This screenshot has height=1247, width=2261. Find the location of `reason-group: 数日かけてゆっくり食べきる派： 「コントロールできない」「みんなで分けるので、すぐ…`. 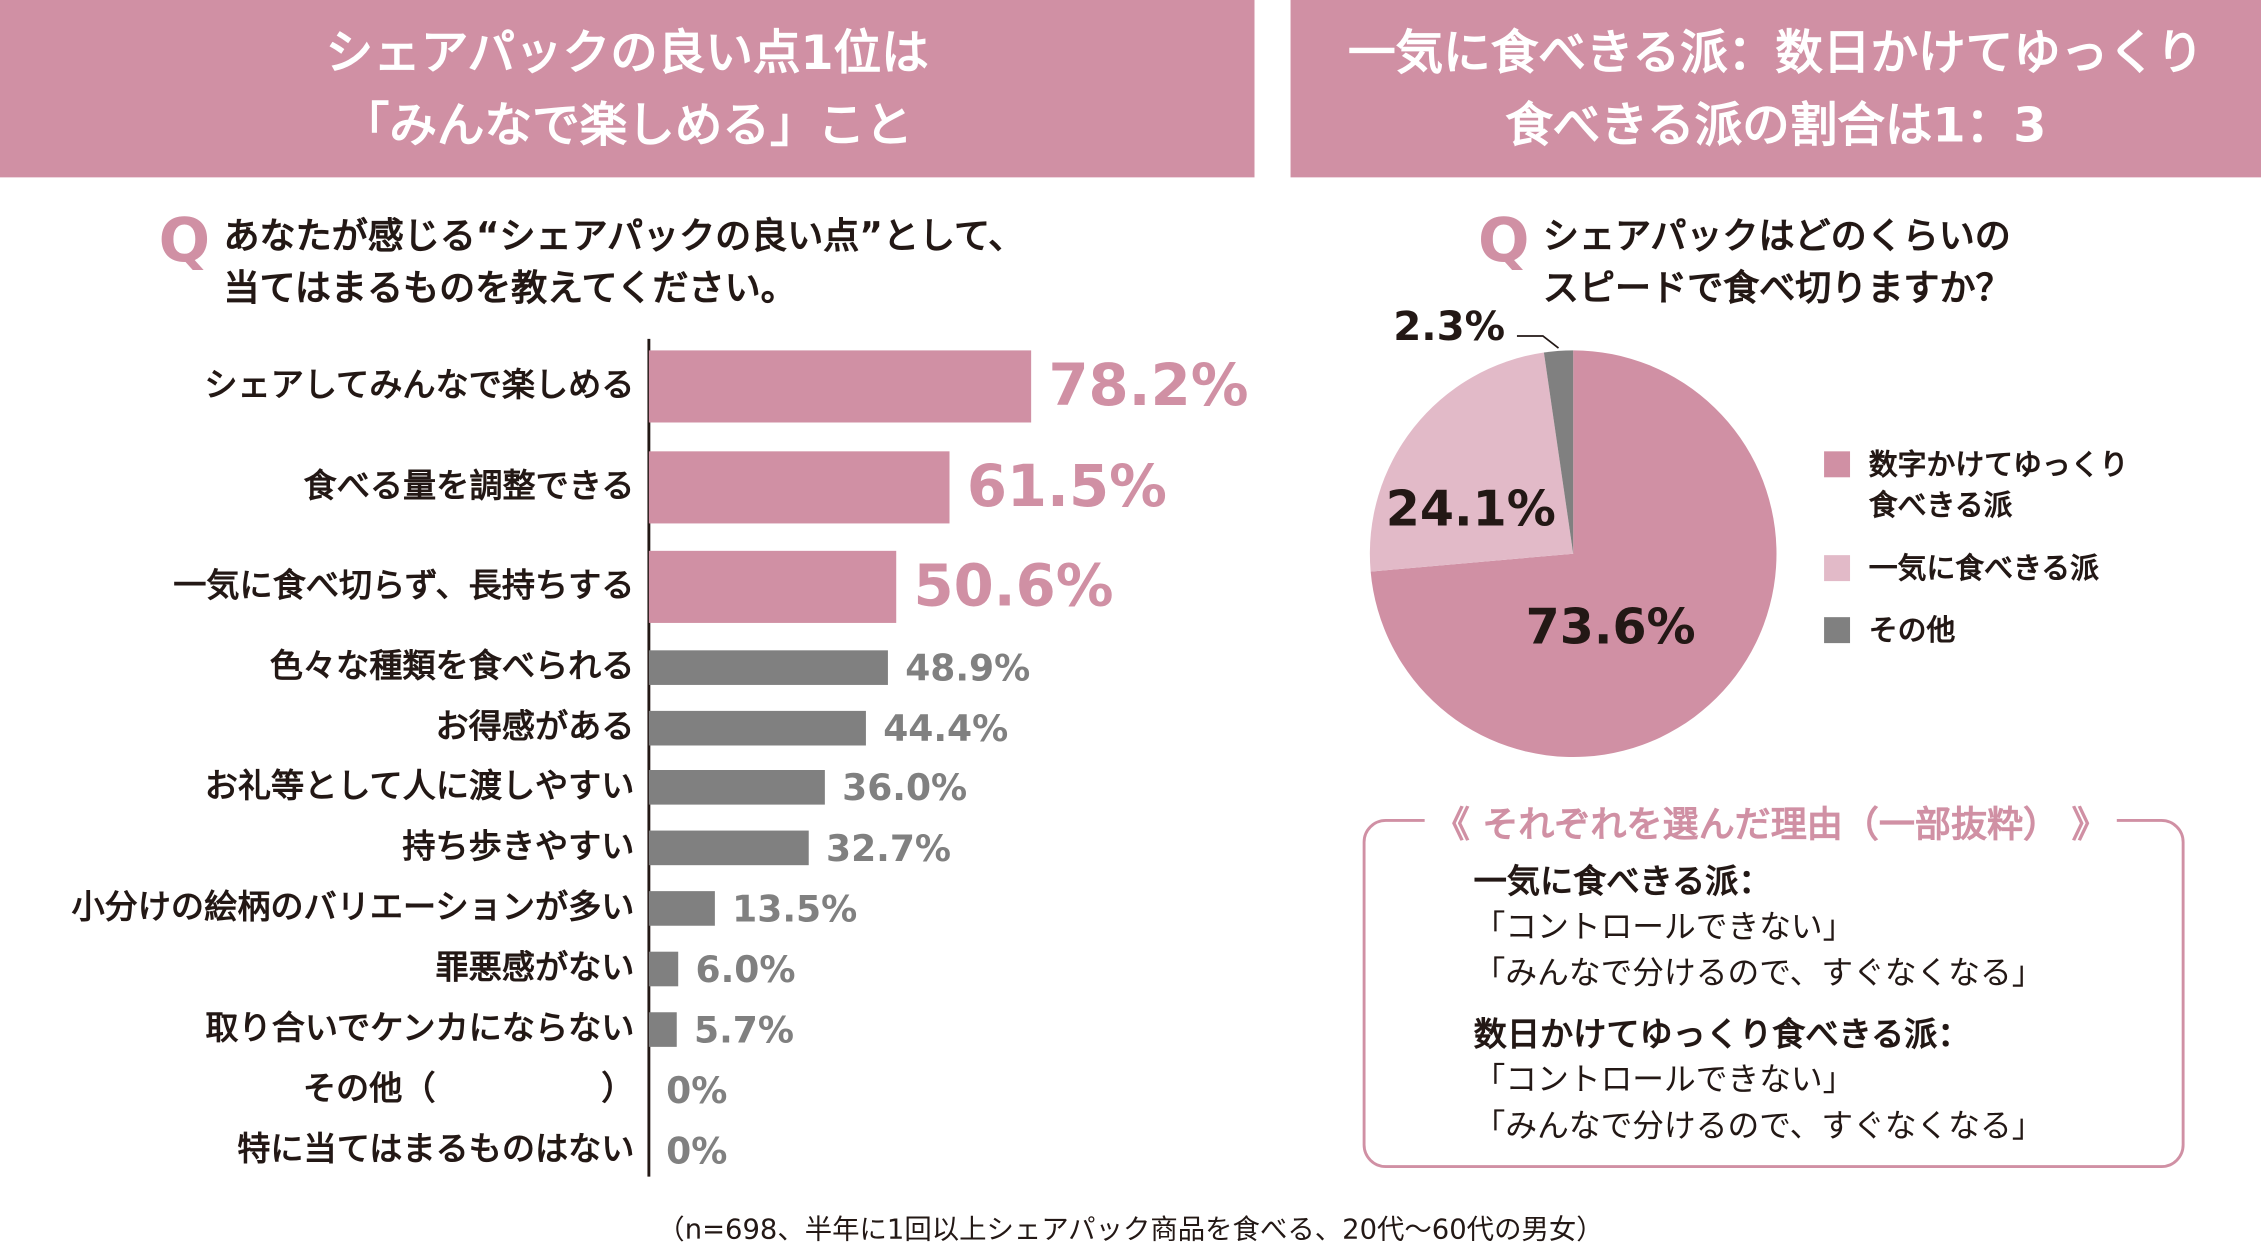

reason-group: 数日かけてゆっくり食べきる派： 「コントロールできない」「みんなで分けるので、すぐ… is located at coordinates (1759, 1081).